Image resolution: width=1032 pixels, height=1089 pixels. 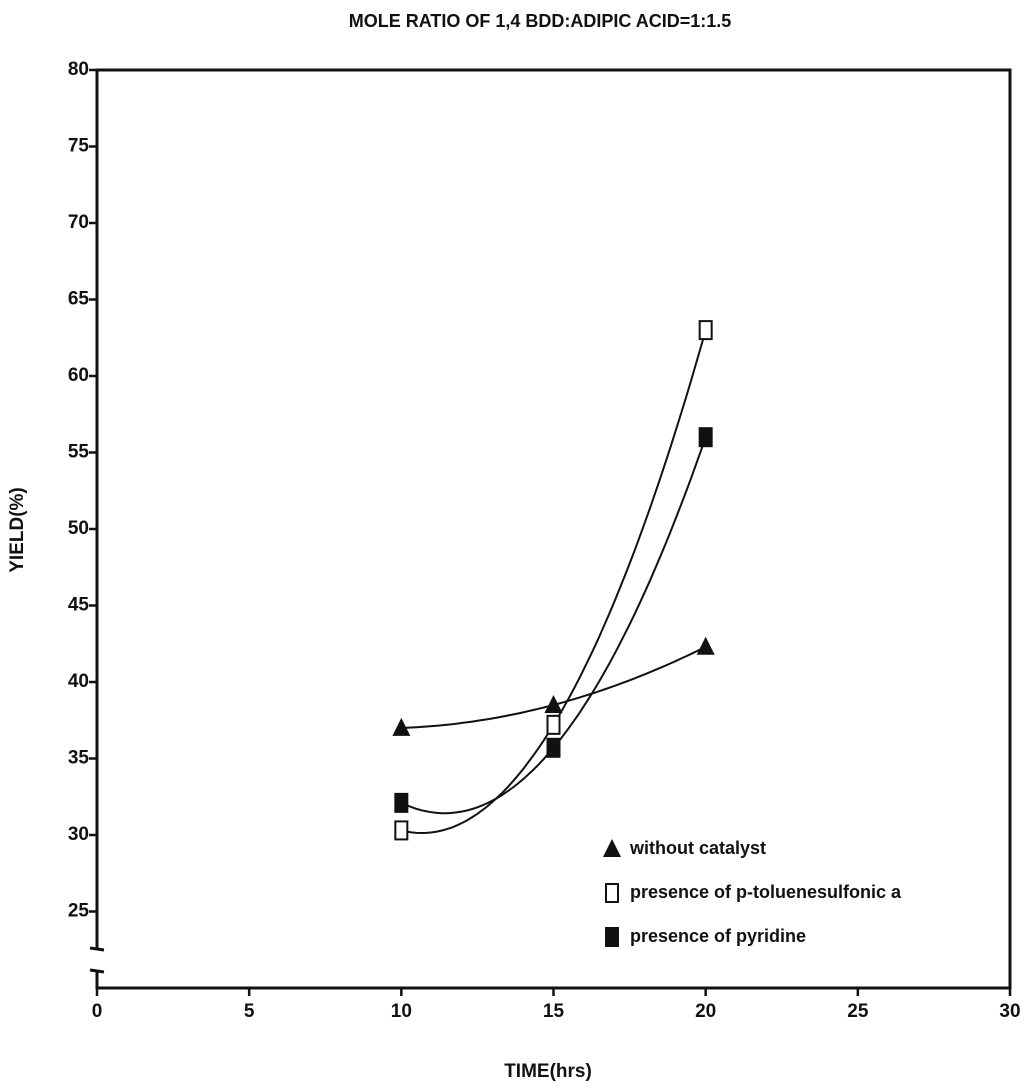 I want to click on x-tick-label: 10, so click(x=401, y=1011).